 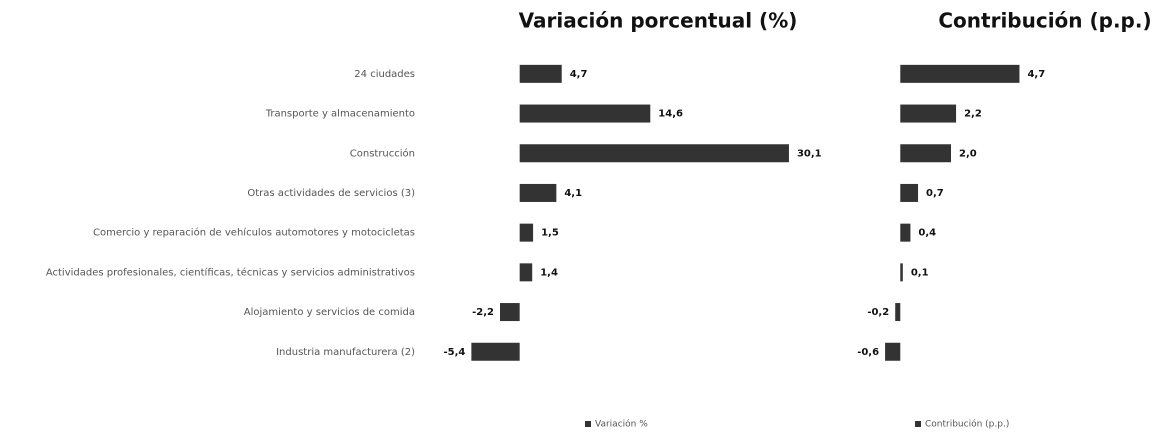 I want to click on value-label: 1,5, so click(x=550, y=233).